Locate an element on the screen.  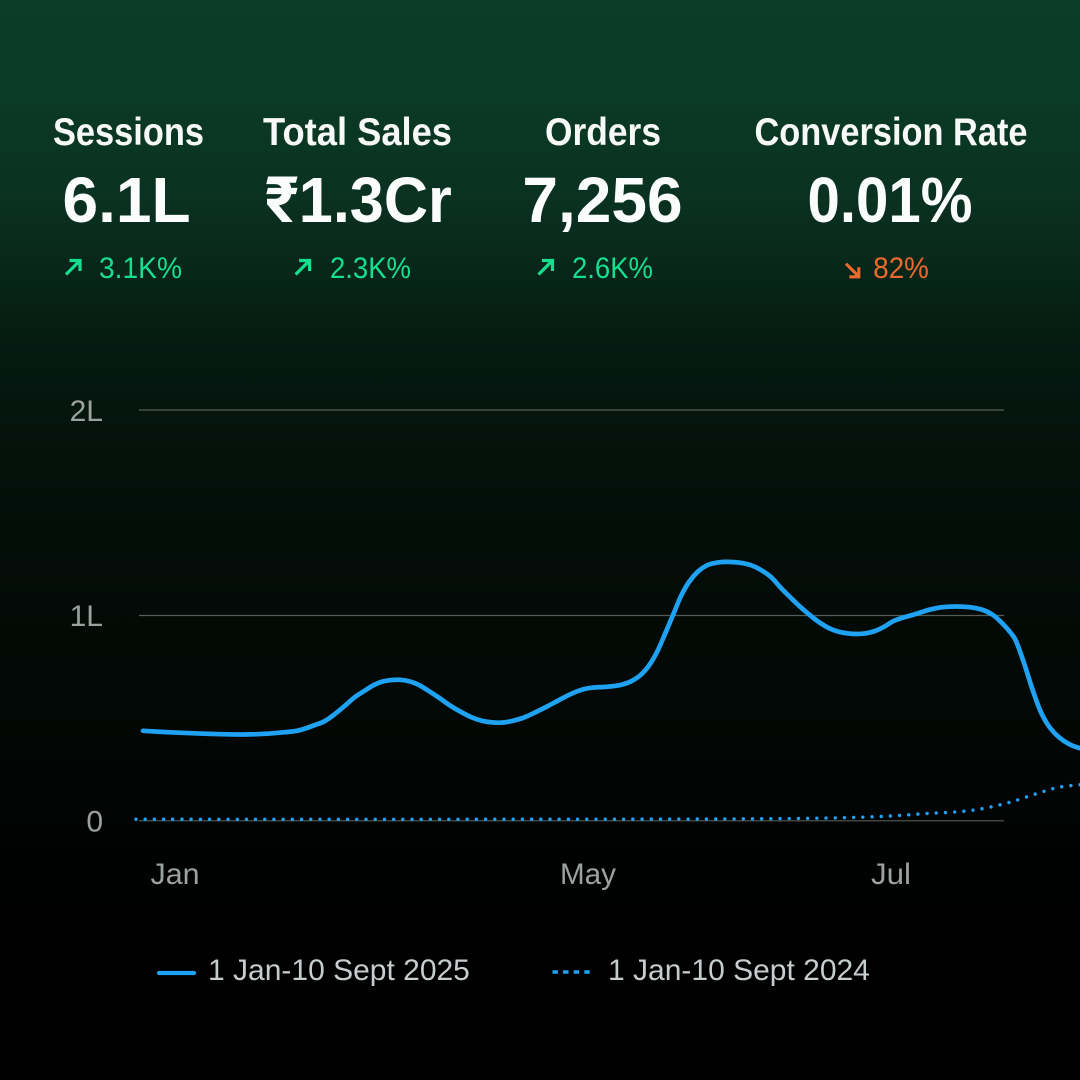
svg-text: 0.01% is located at coordinates (890, 200).